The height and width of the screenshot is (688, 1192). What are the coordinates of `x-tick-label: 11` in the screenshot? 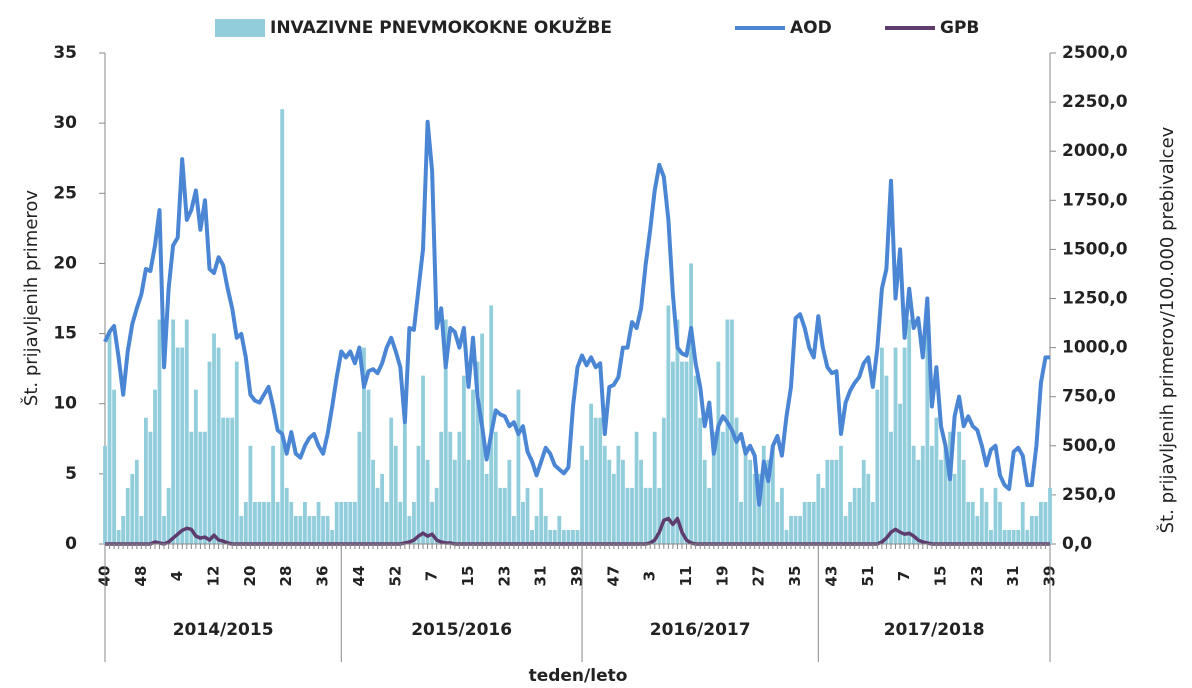 It's located at (686, 576).